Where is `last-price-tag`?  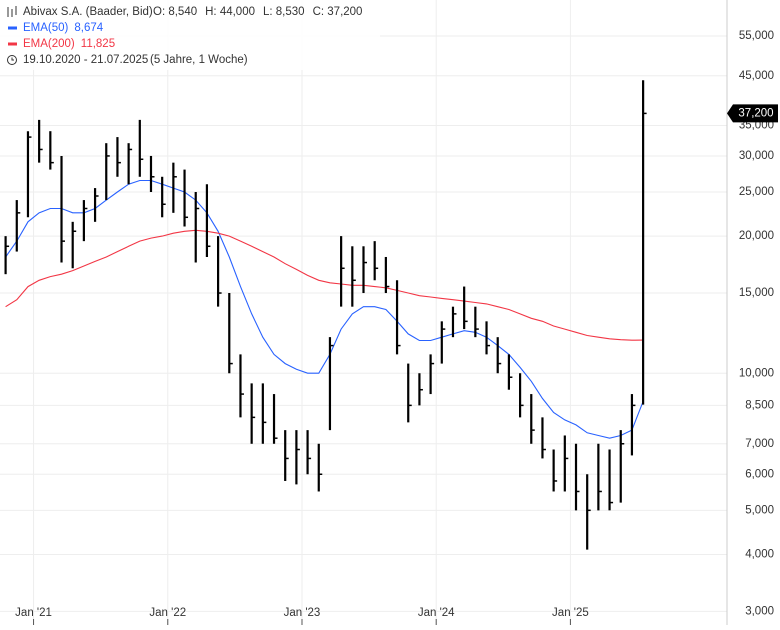 last-price-tag is located at coordinates (752, 113).